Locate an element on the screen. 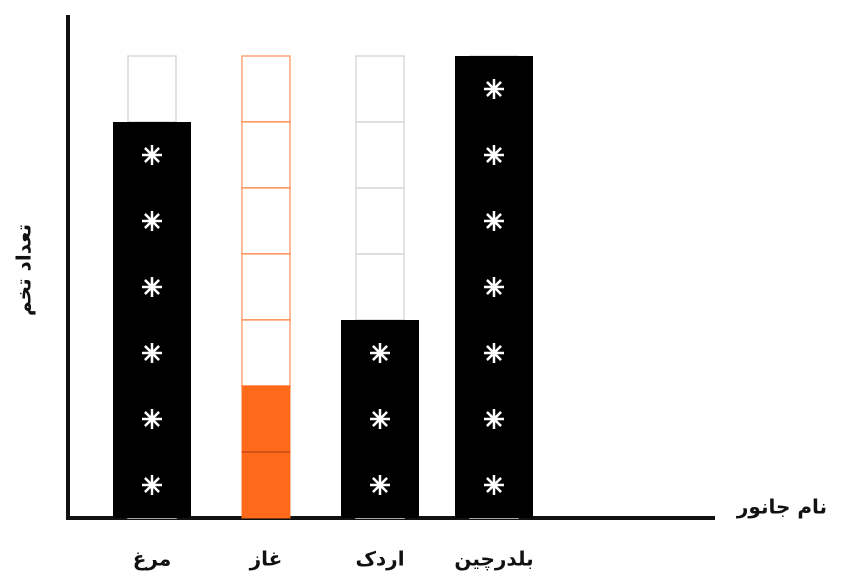 The width and height of the screenshot is (848, 585). x-tick-label: اردک is located at coordinates (379, 559).